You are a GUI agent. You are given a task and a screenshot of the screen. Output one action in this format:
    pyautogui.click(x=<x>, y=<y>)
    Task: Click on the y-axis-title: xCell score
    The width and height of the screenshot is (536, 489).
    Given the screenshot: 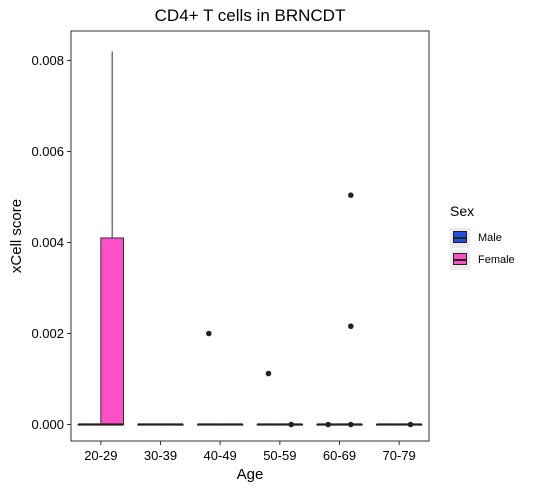 What is the action you would take?
    pyautogui.click(x=16, y=236)
    